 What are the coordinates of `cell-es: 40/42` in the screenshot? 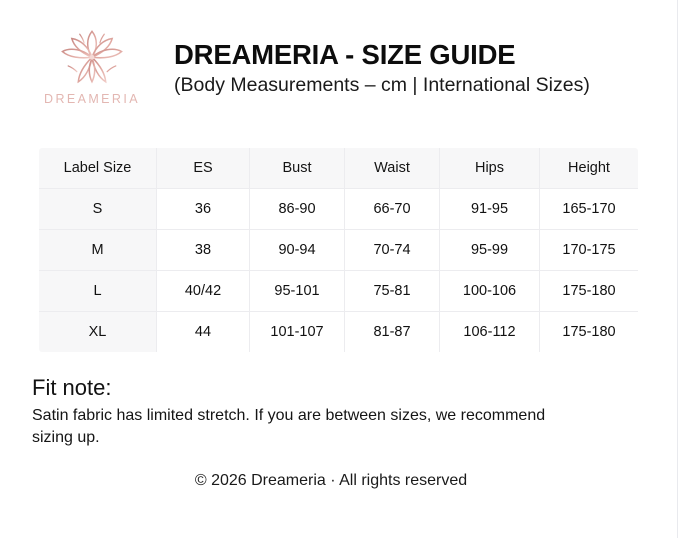 It's located at (203, 291).